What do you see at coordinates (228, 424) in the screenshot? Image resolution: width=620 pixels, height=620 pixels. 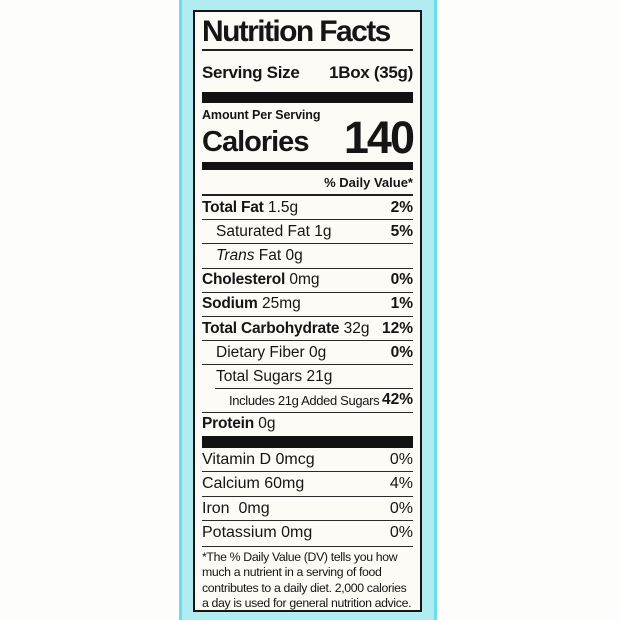 I see `nutrient-bold: Protein` at bounding box center [228, 424].